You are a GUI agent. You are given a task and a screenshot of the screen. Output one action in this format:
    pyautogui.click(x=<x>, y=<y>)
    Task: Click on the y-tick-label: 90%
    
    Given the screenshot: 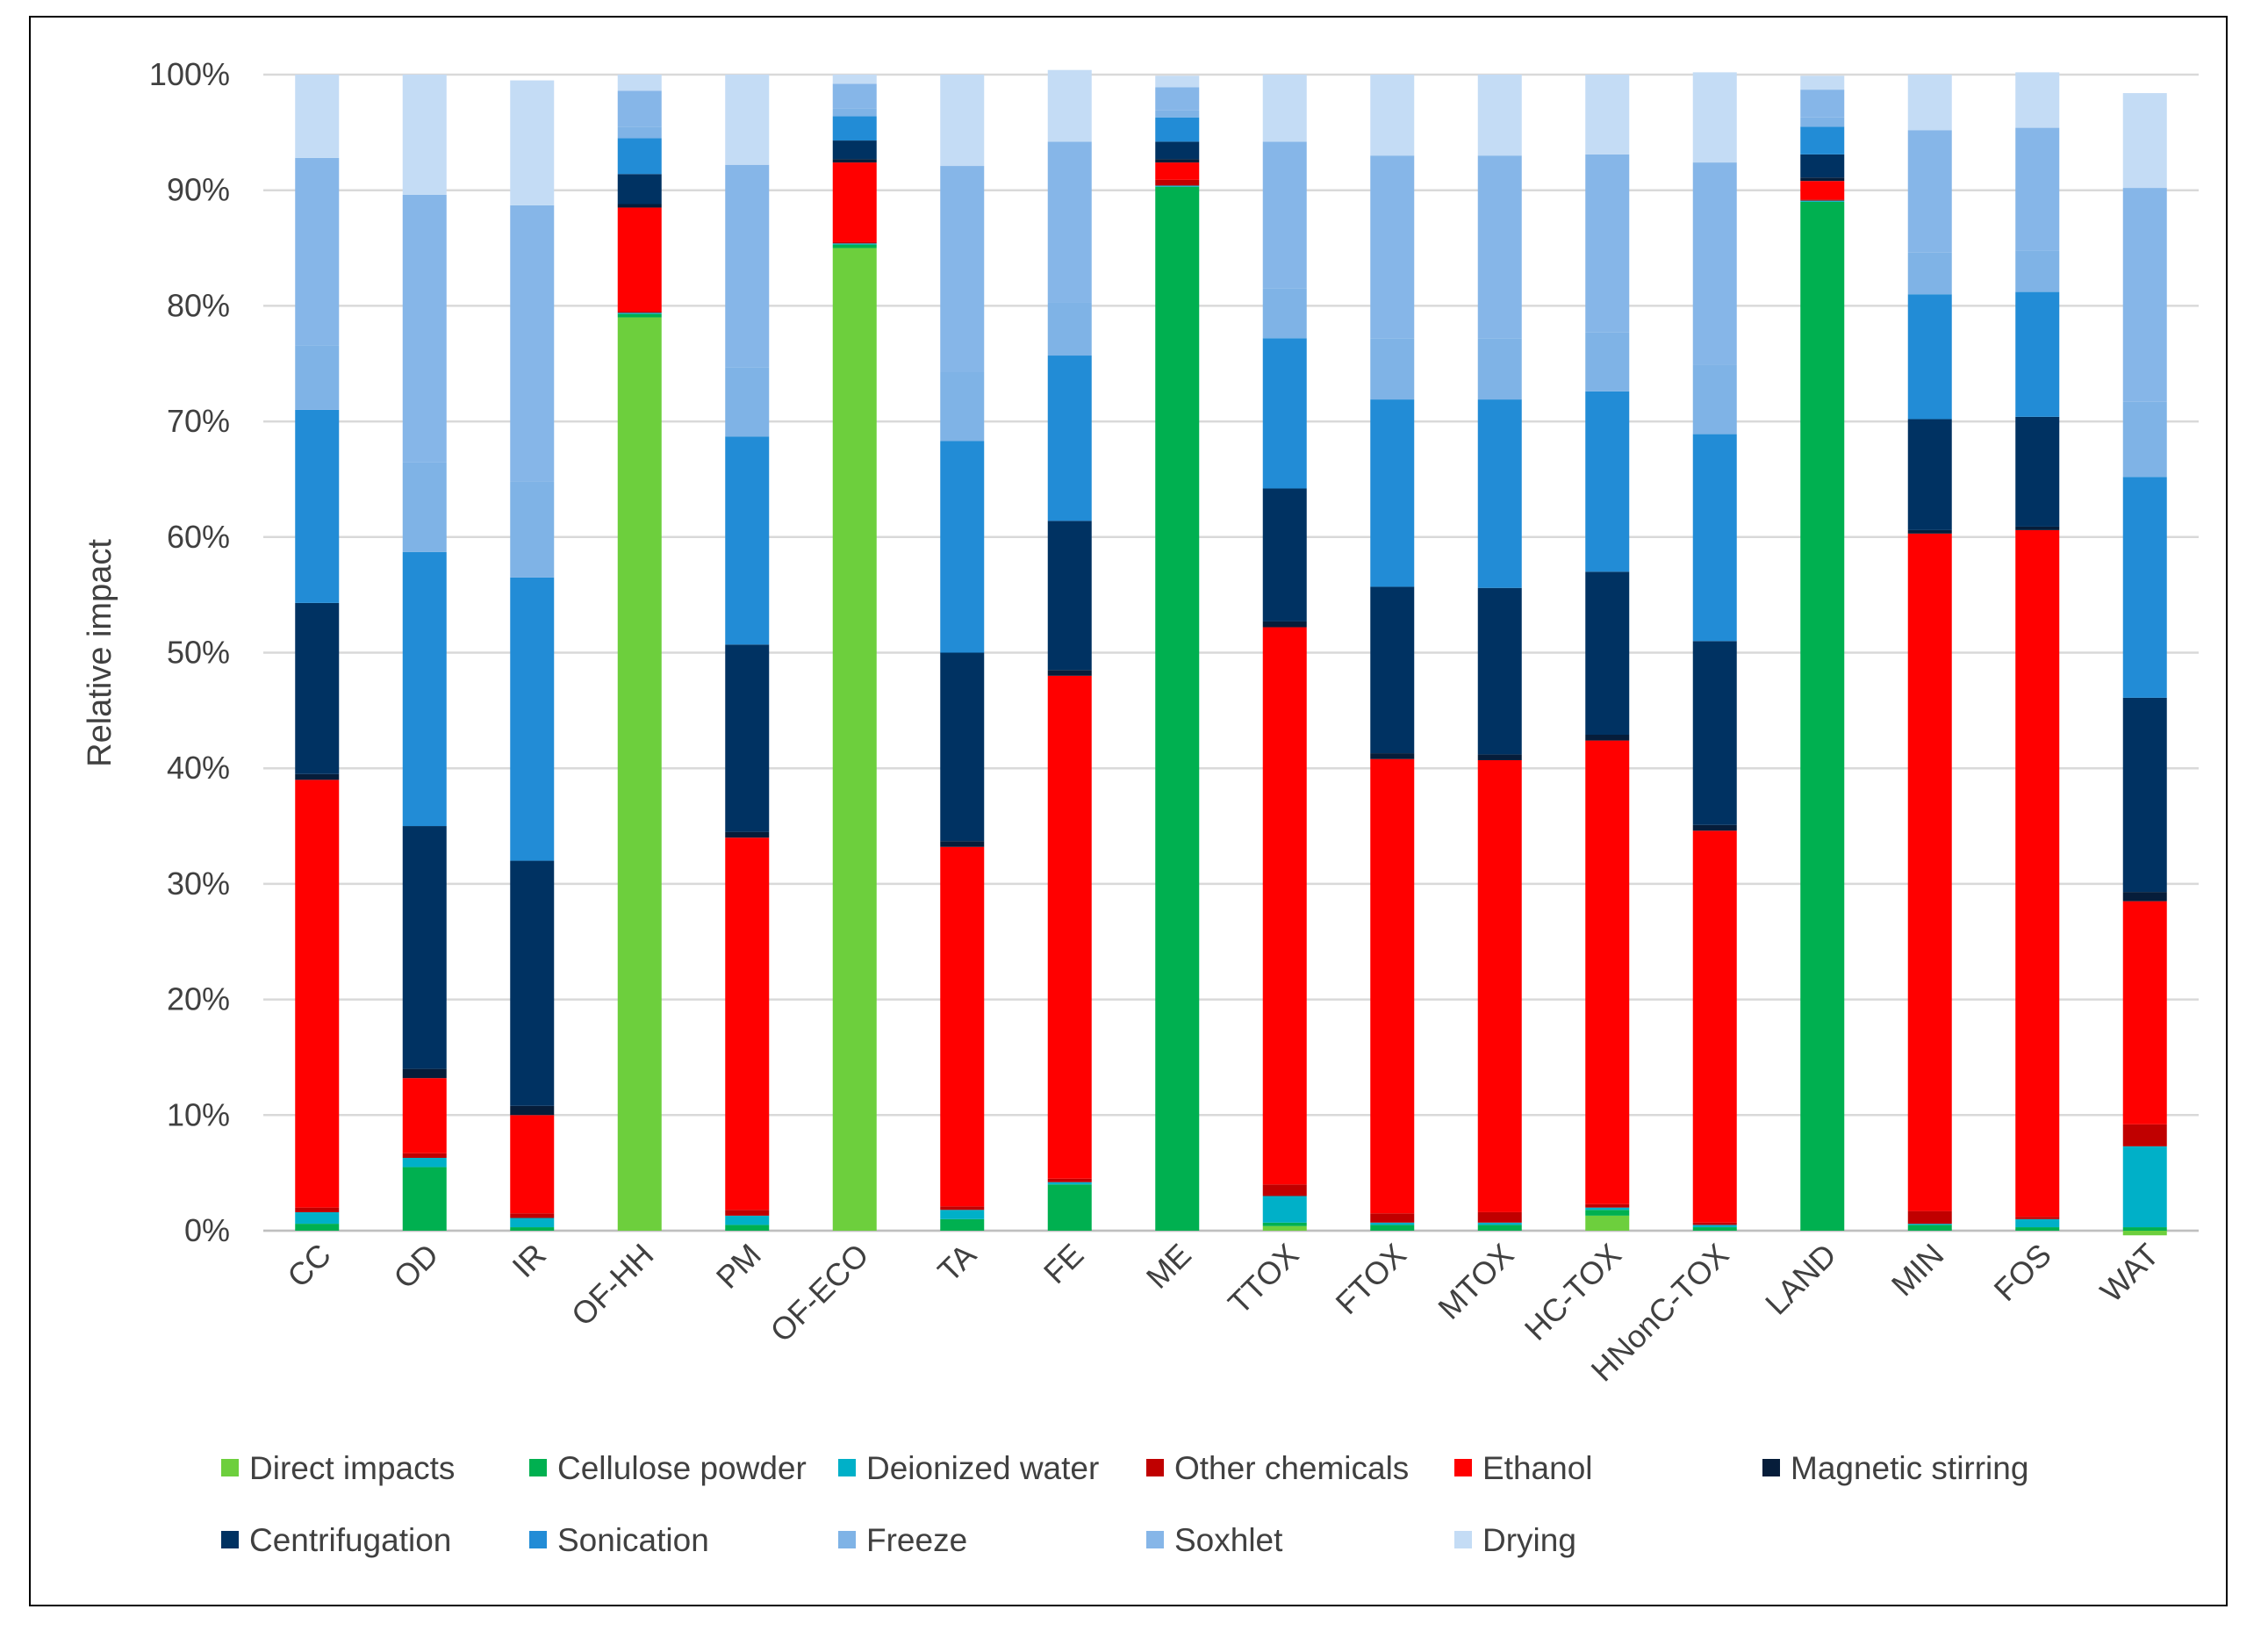 What is the action you would take?
    pyautogui.click(x=198, y=190)
    